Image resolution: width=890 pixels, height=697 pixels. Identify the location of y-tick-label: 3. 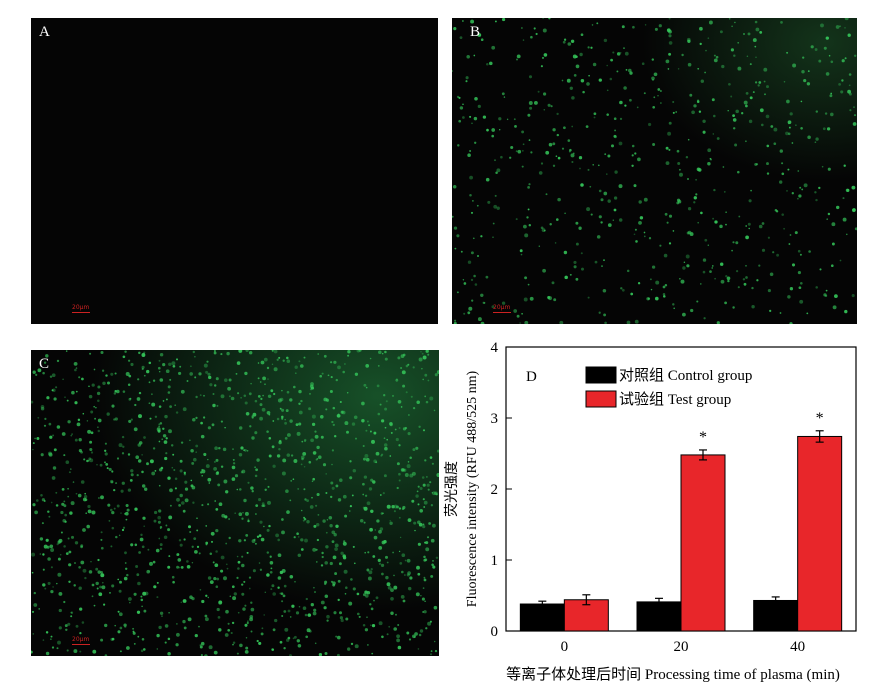
(495, 419).